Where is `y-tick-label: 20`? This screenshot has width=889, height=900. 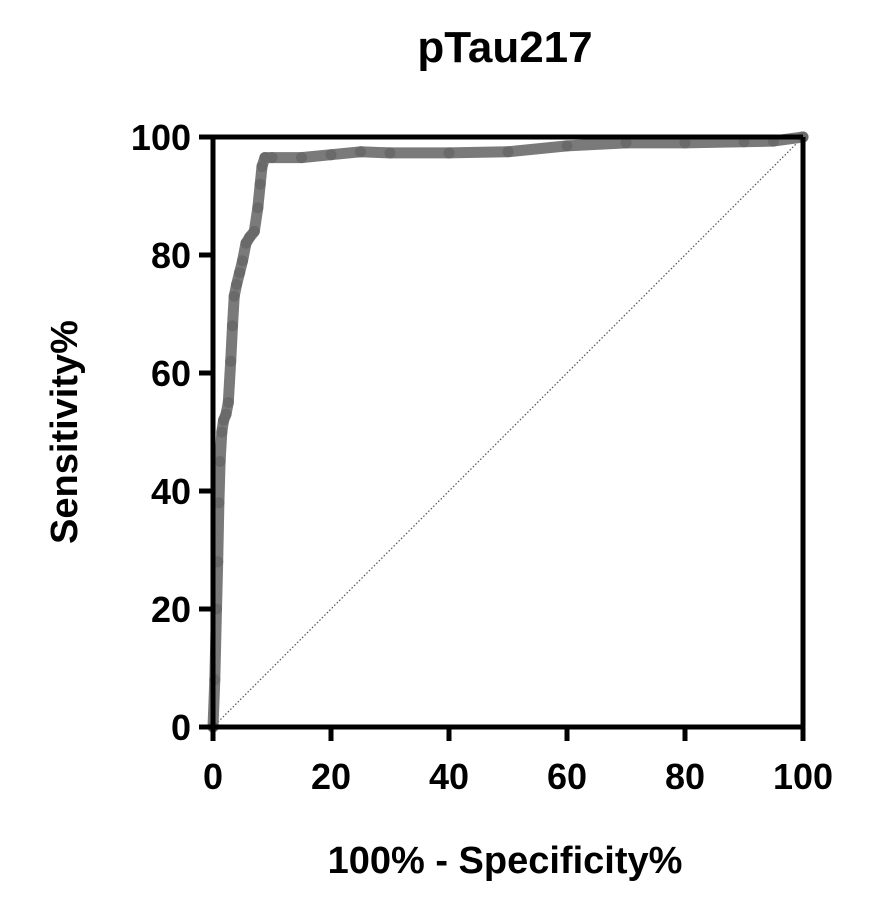 y-tick-label: 20 is located at coordinates (171, 609).